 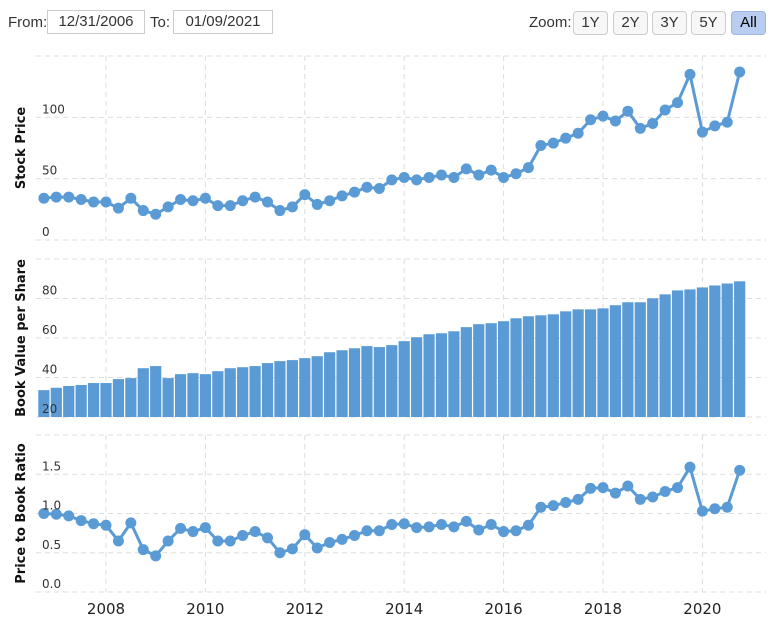 I want to click on y-tick-label: 50, so click(x=49, y=171).